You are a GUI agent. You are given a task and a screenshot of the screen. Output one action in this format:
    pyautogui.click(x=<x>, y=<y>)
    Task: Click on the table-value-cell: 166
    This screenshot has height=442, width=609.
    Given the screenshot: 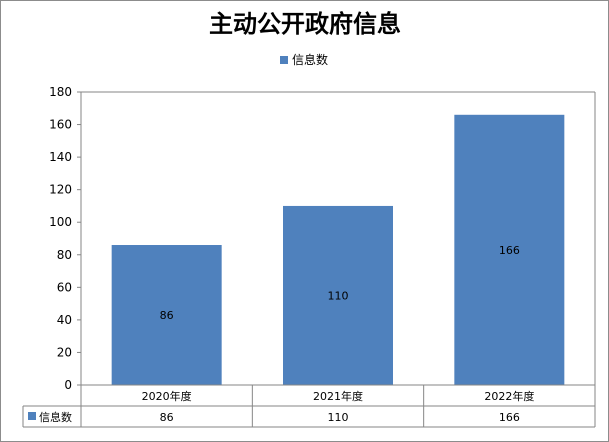 What is the action you would take?
    pyautogui.click(x=509, y=417)
    